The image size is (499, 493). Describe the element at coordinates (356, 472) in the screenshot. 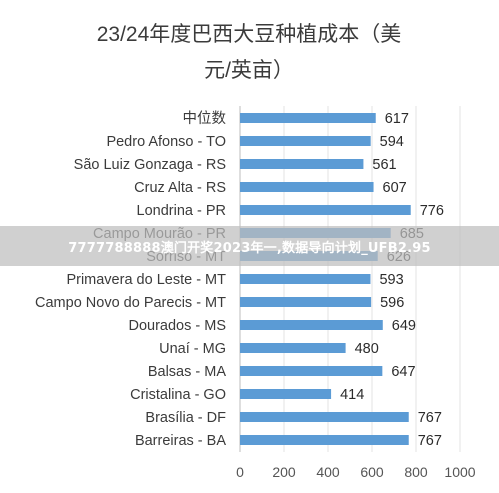

I see `x-axis-ticks: 0 200 400 600 800 1000` at that location.